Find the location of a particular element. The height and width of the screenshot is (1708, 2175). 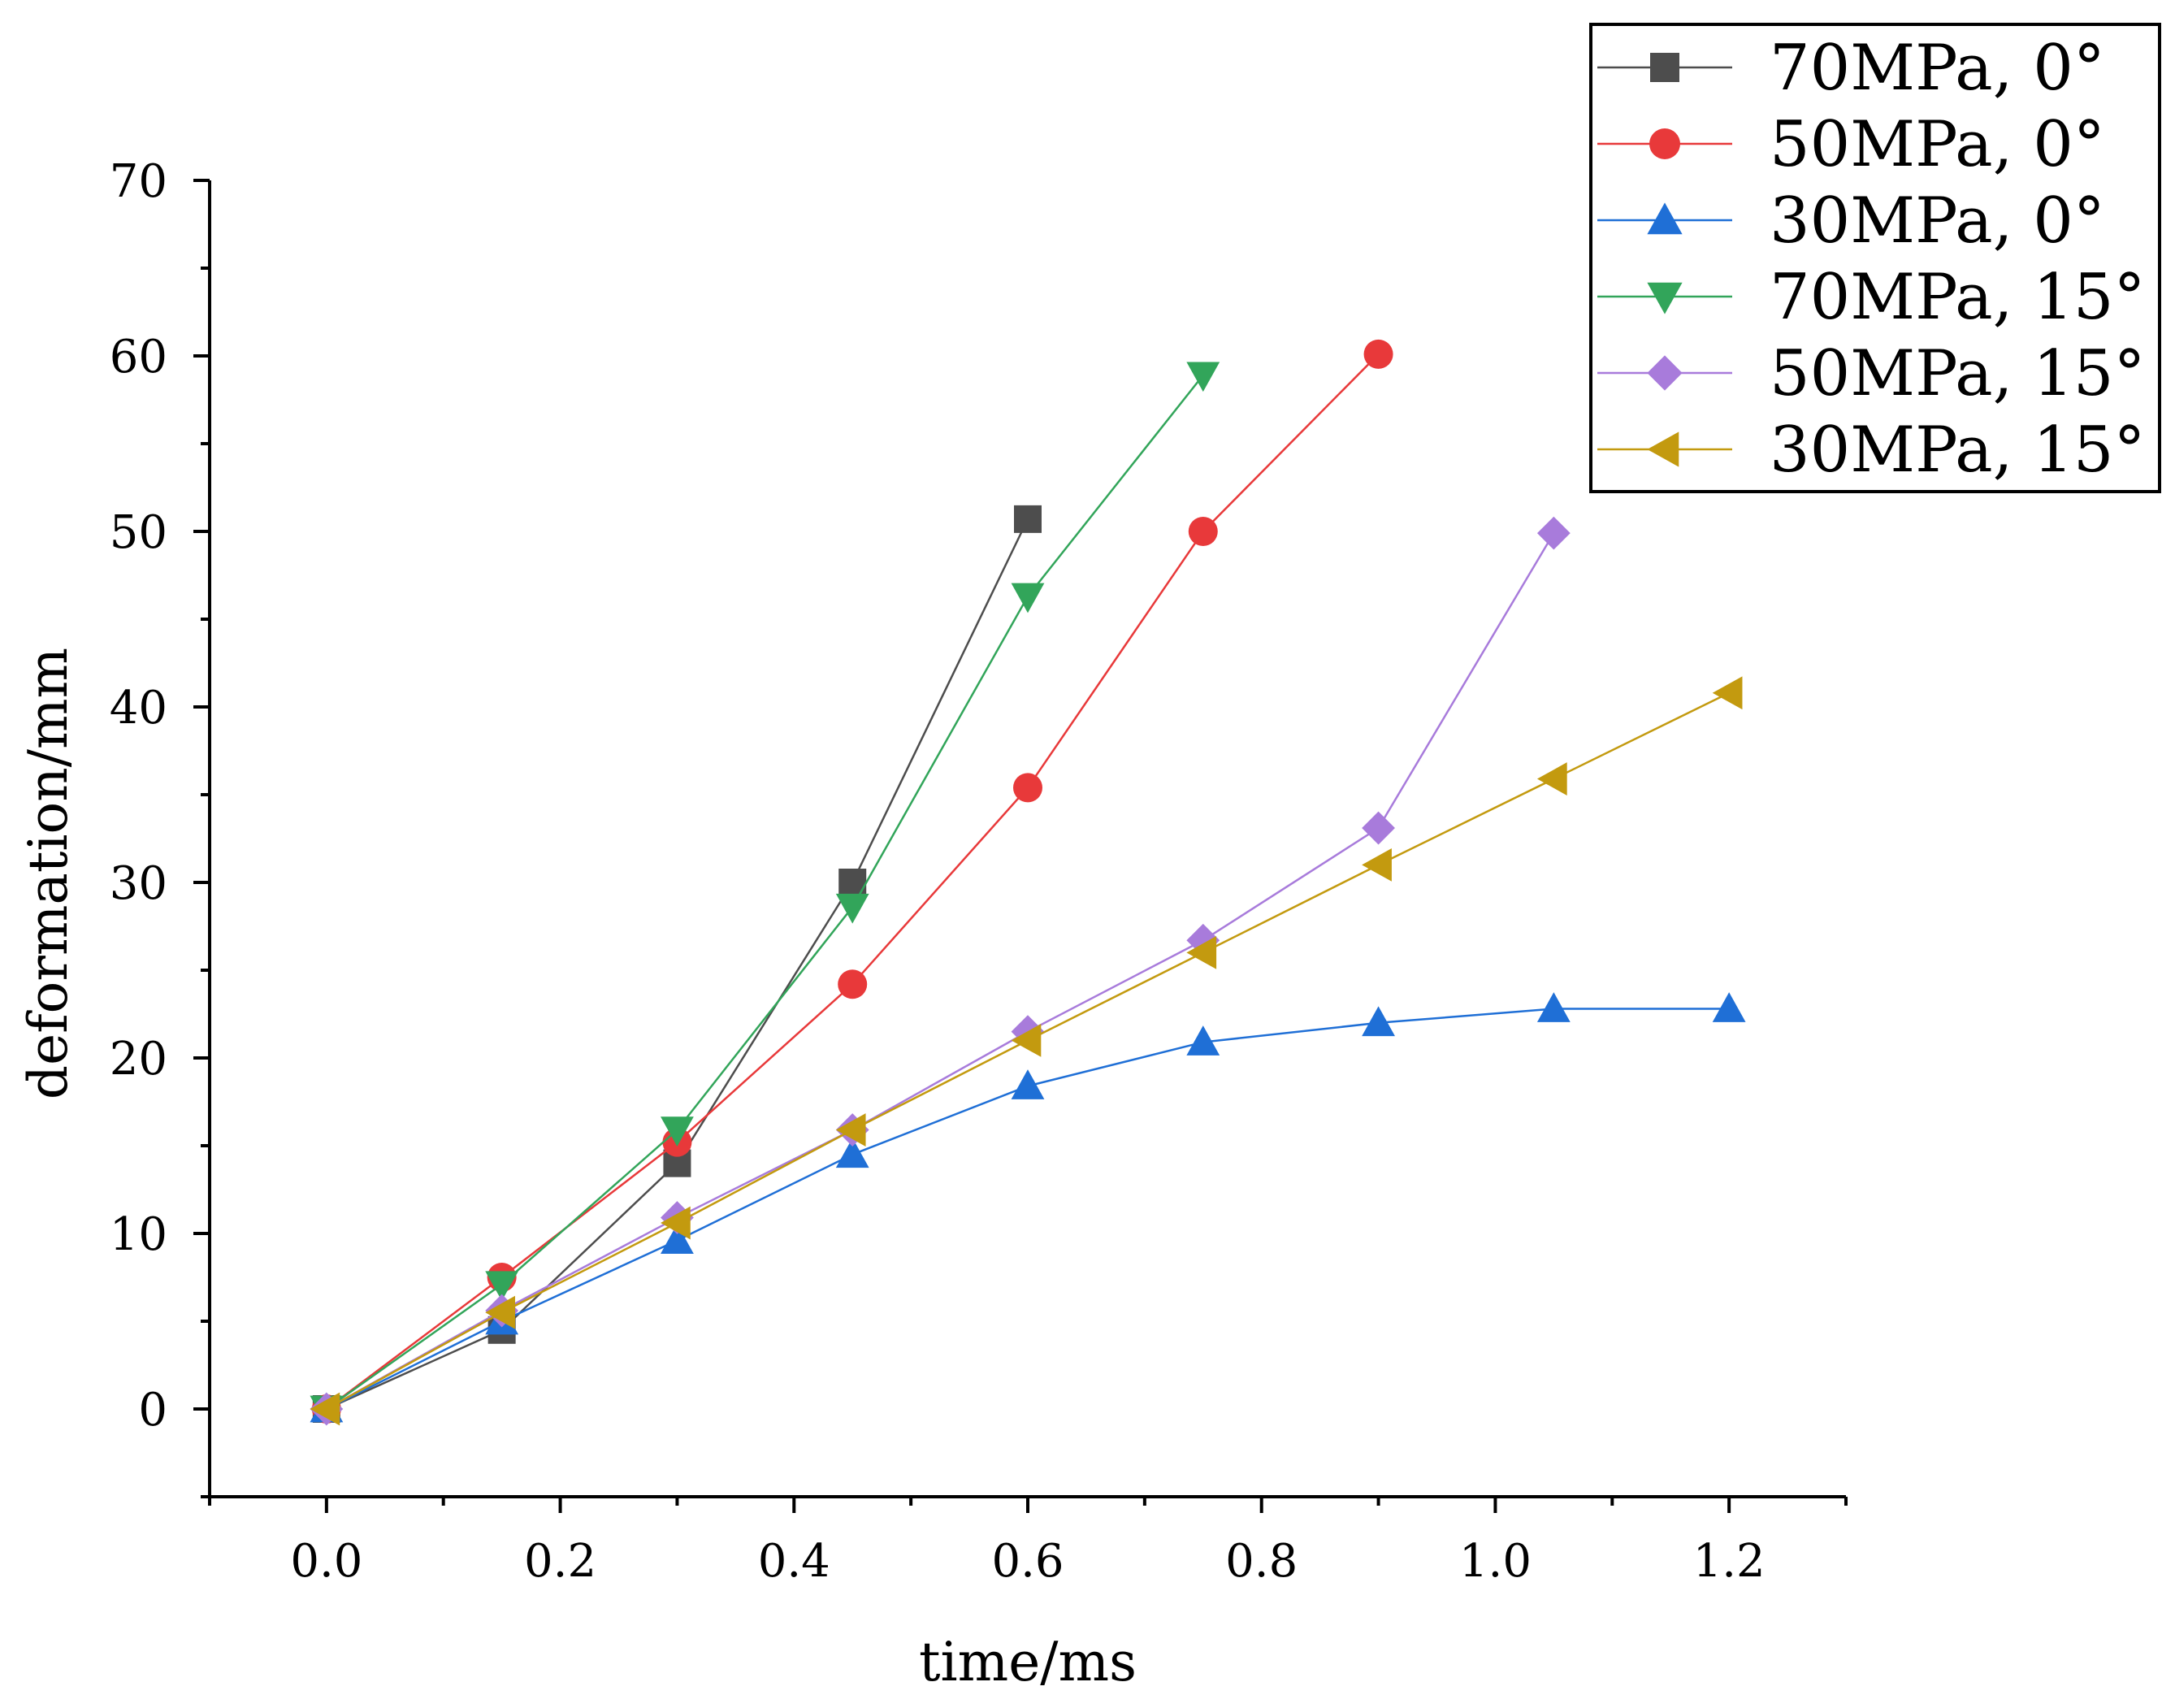

legend-item: 50MPa, 15° is located at coordinates (1871, 373).